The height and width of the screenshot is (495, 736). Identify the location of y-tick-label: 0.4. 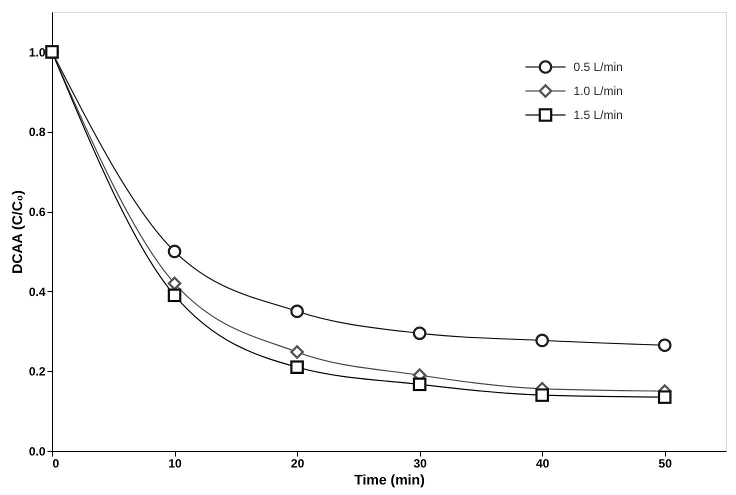
(37, 291).